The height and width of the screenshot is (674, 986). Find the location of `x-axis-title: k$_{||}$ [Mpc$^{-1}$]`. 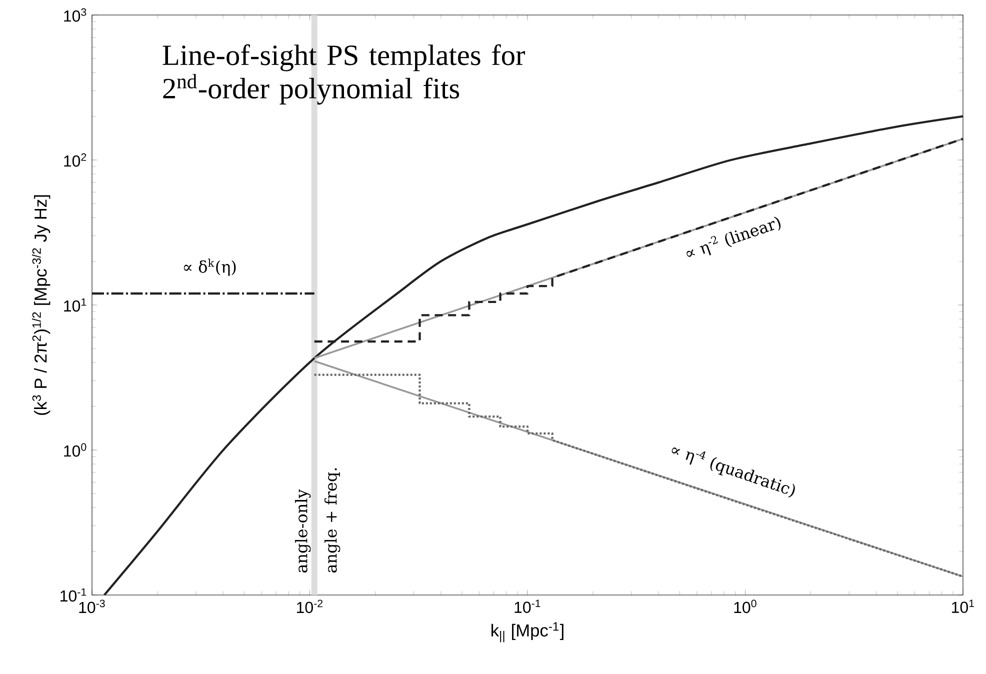

x-axis-title: k$_{||}$ [Mpc$^{-1}$] is located at coordinates (528, 632).